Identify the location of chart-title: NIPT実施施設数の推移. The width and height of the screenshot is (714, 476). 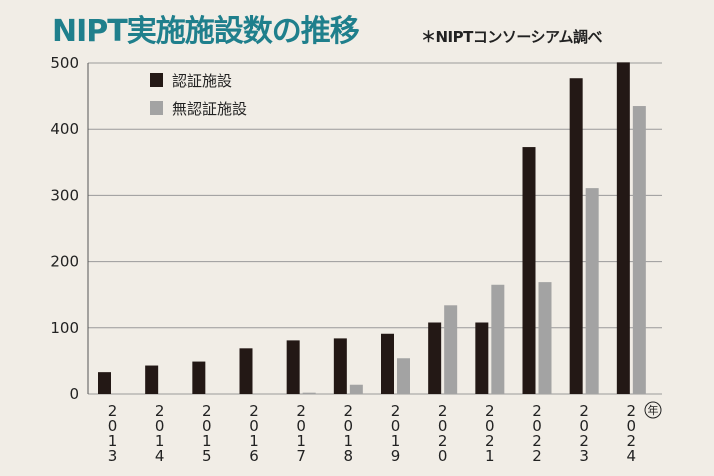
(206, 31).